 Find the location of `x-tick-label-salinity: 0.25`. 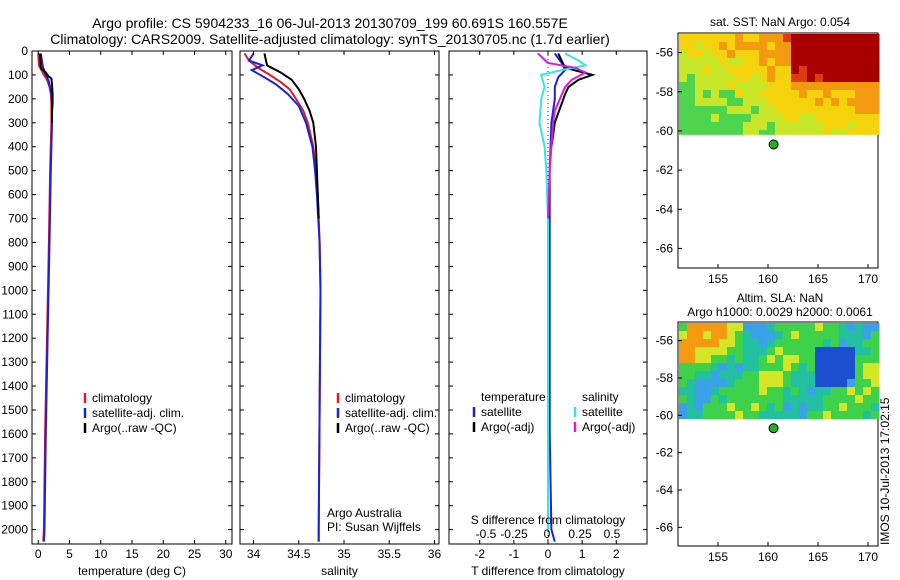

x-tick-label-salinity: 0.25 is located at coordinates (580, 534).